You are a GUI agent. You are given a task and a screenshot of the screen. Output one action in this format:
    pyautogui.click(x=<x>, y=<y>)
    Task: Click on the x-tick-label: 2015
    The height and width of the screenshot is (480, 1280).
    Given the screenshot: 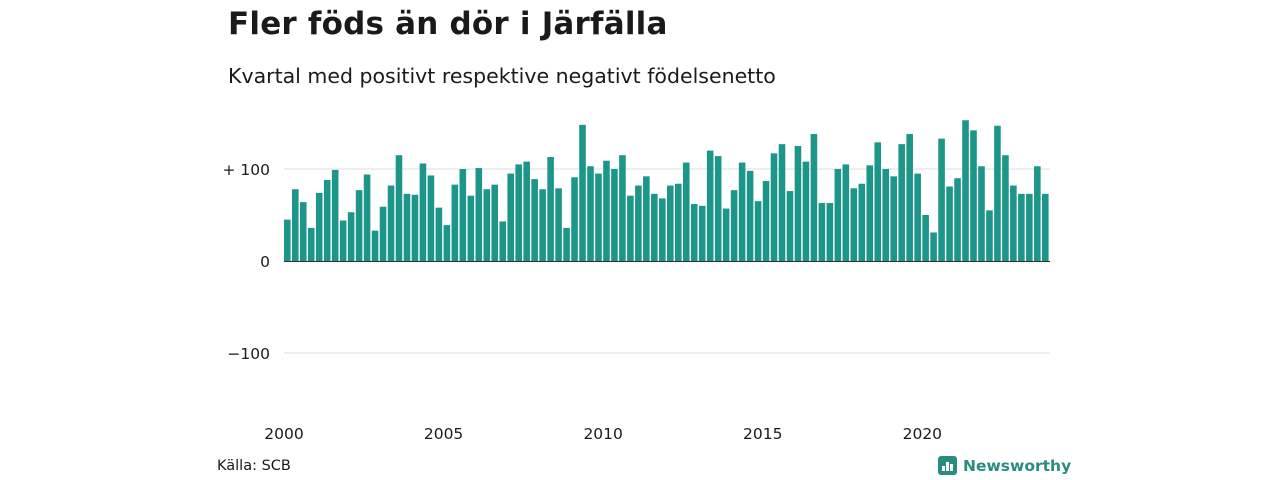 What is the action you would take?
    pyautogui.click(x=762, y=434)
    